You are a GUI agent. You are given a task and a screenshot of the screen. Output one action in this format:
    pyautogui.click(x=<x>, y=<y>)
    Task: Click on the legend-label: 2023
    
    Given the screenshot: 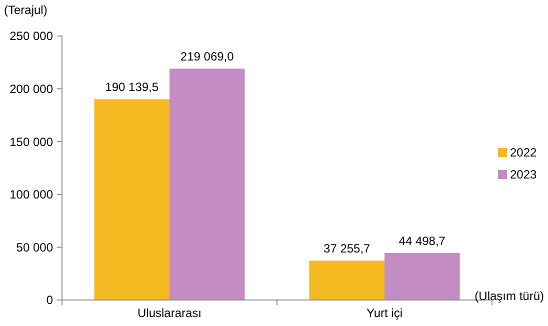 What is the action you would take?
    pyautogui.click(x=524, y=175)
    